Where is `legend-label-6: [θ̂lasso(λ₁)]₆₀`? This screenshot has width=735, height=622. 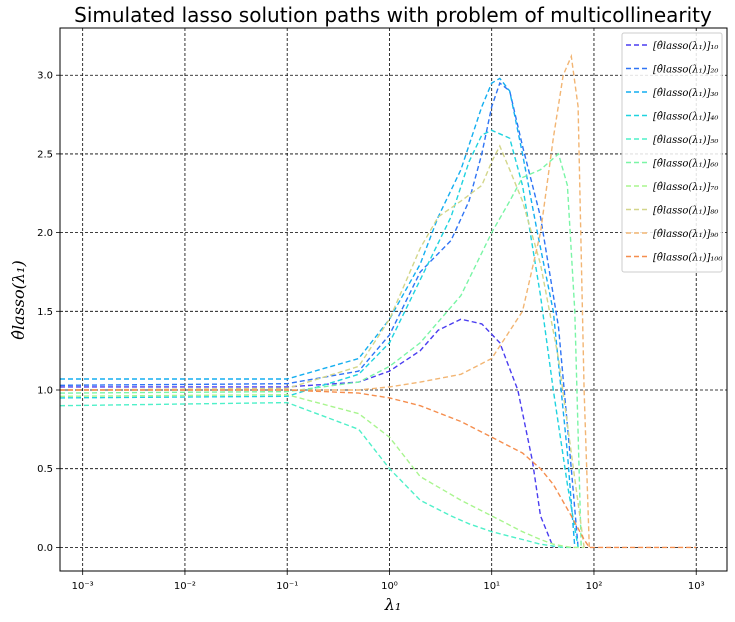
legend-label-6: [θ̂lasso(λ₁)]₆₀ is located at coordinates (685, 164).